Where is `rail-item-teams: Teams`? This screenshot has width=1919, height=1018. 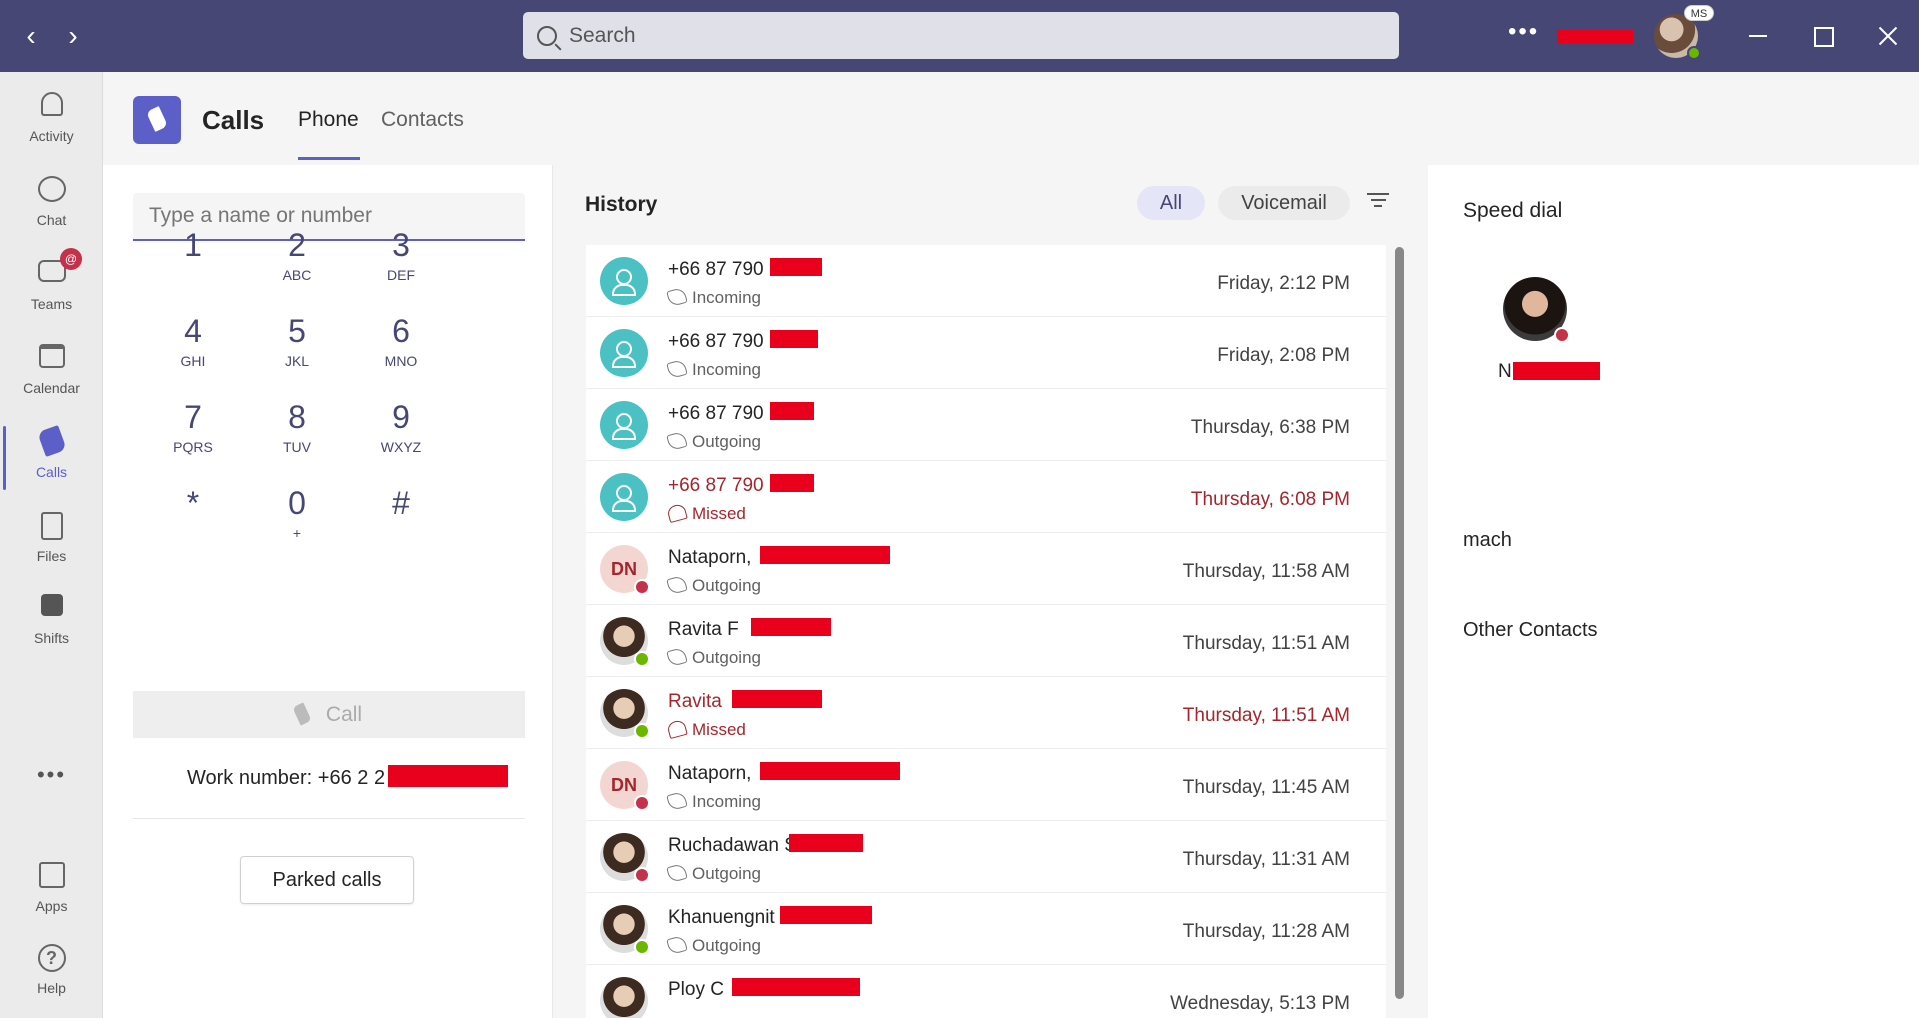
rail-item-teams: Teams is located at coordinates (51, 290).